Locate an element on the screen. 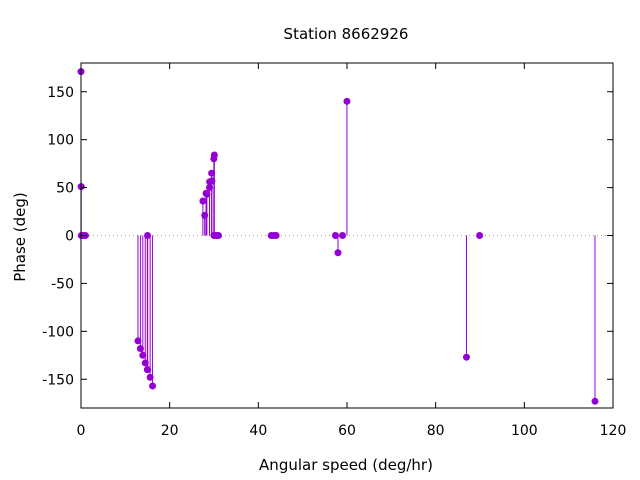 The image size is (640, 480). x-axis-title: Angular speed (deg/hr) is located at coordinates (346, 465).